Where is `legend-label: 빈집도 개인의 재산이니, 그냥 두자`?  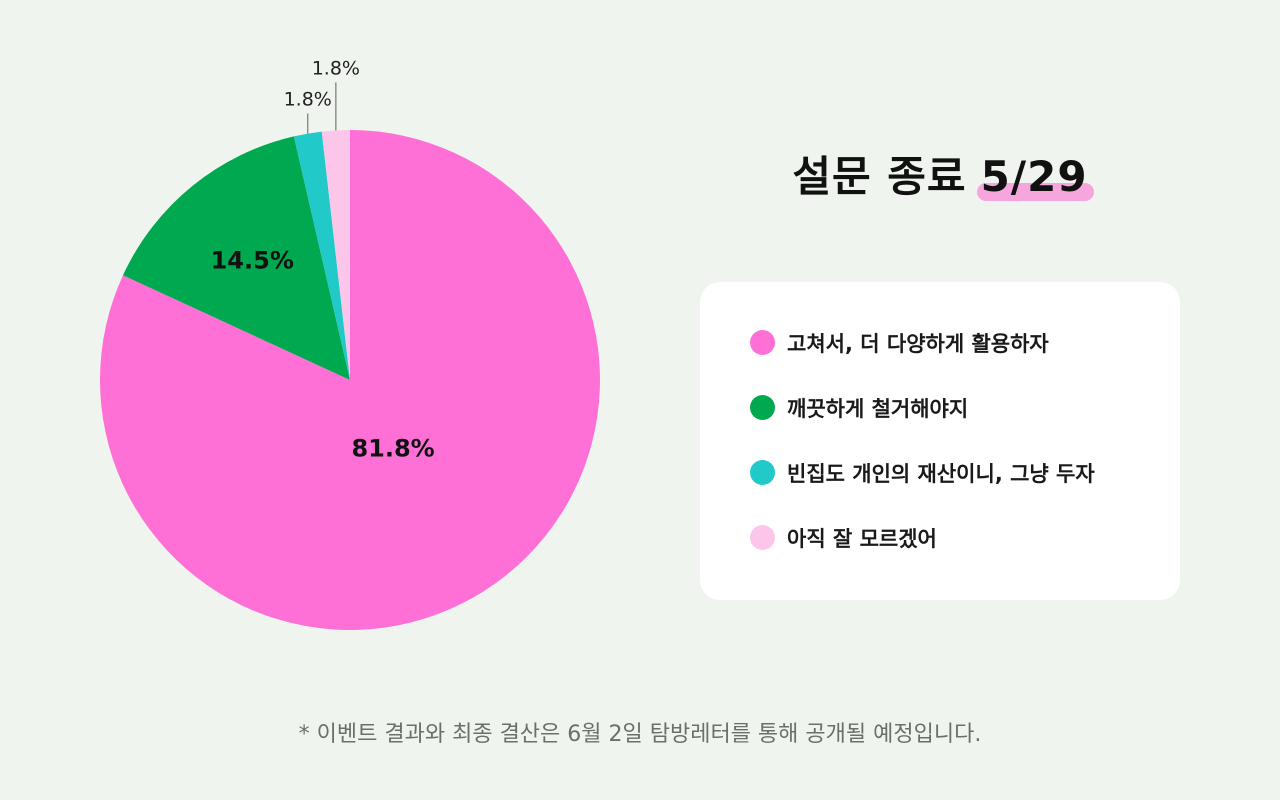 legend-label: 빈집도 개인의 재산이니, 그냥 두자 is located at coordinates (941, 473).